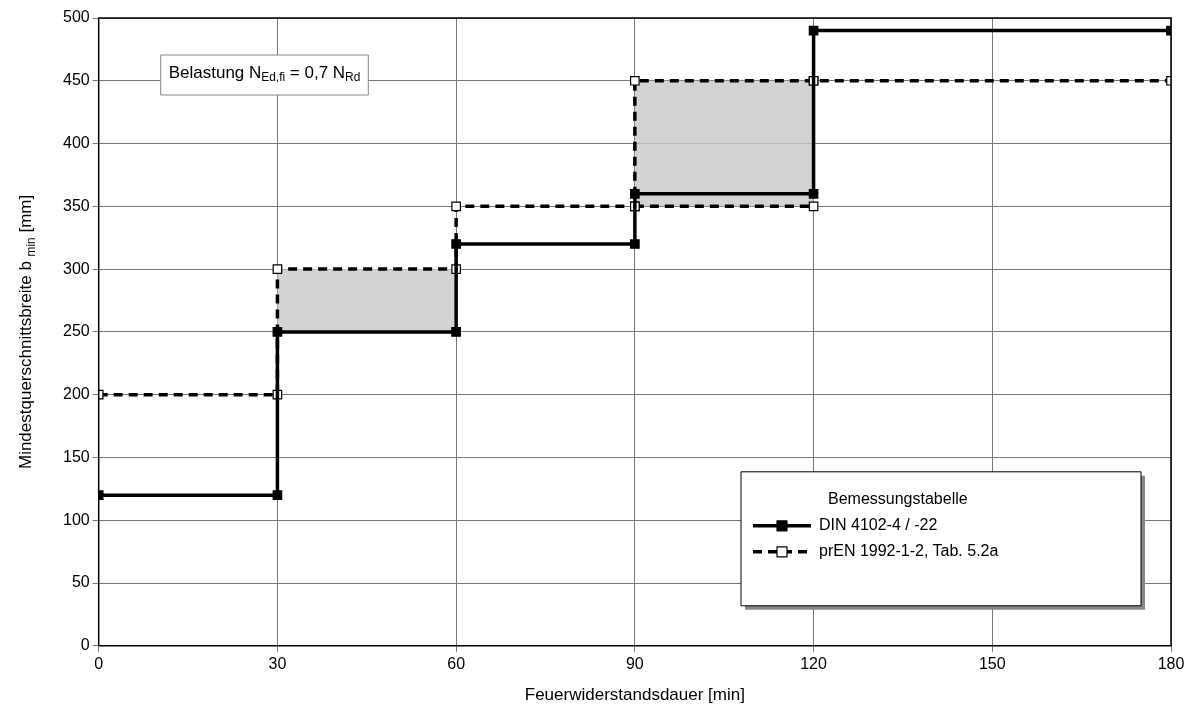  I want to click on x-tick-label: 30, so click(277, 663).